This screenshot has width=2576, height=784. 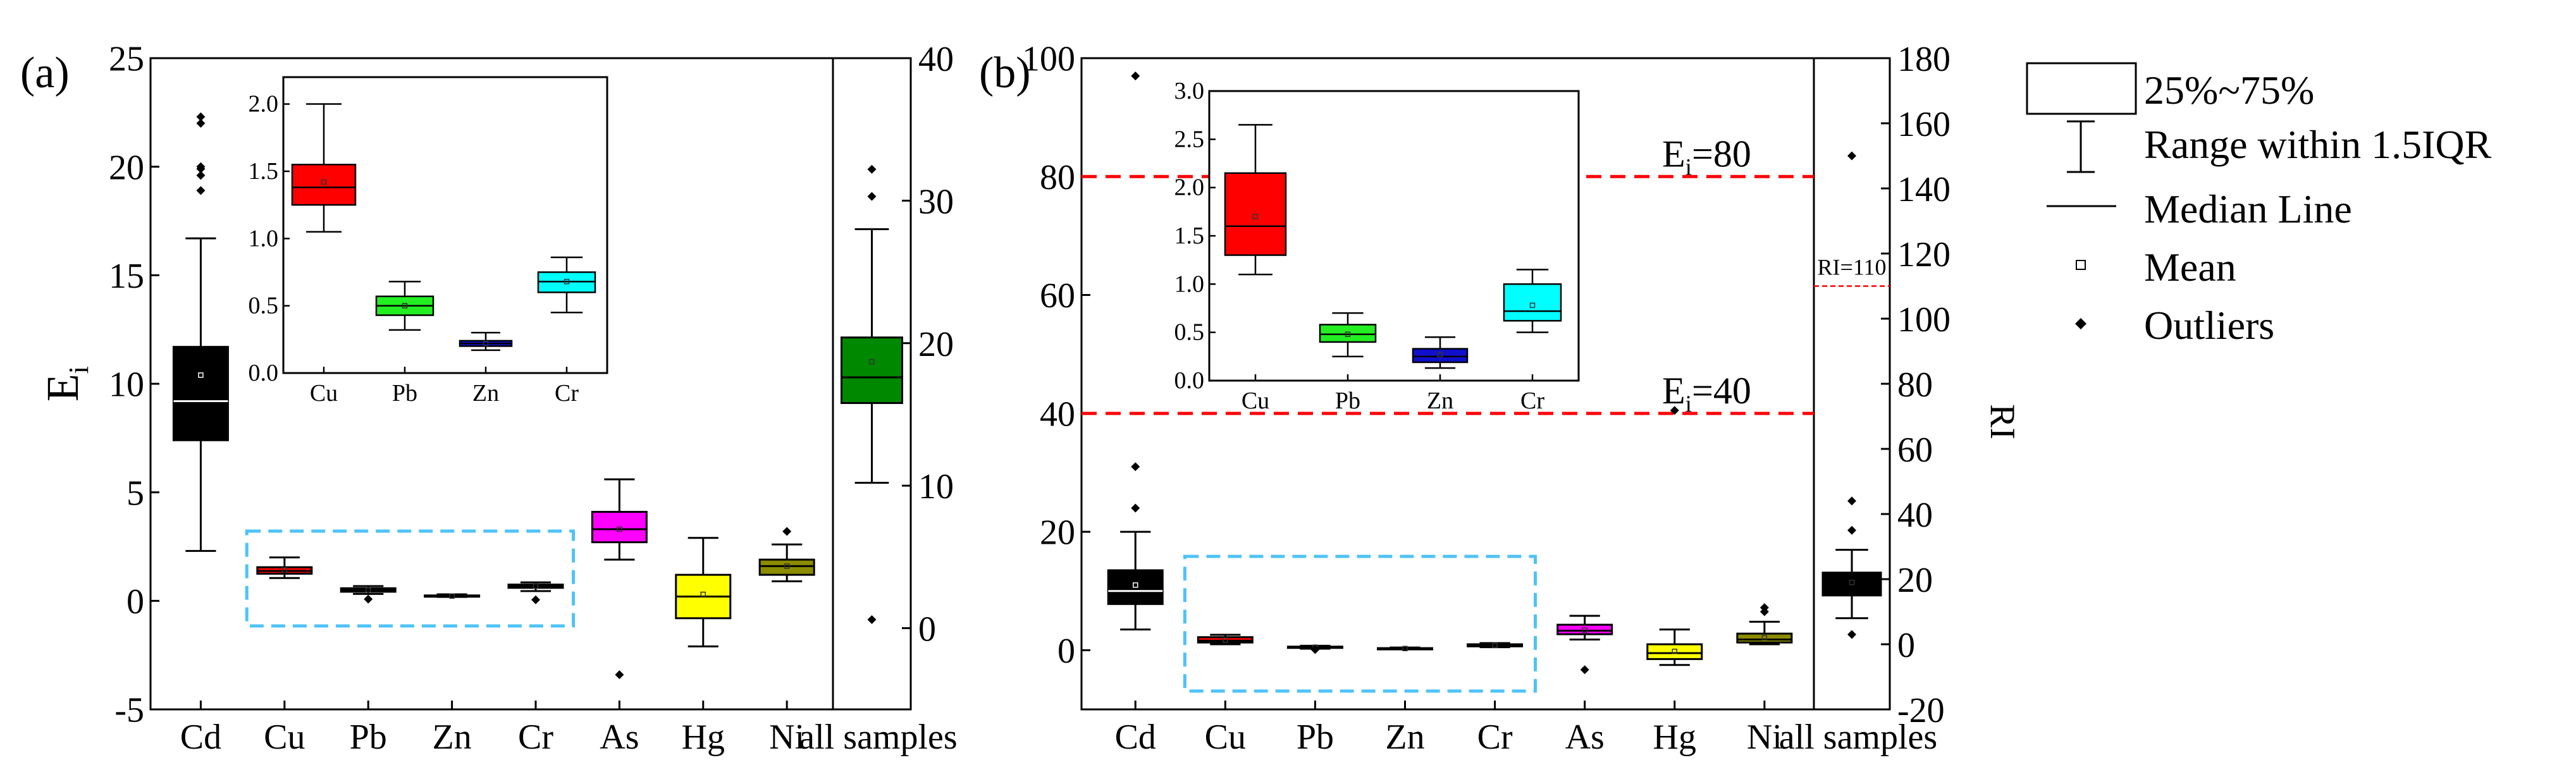 I want to click on y-axis-title: Ei, so click(x=65, y=383).